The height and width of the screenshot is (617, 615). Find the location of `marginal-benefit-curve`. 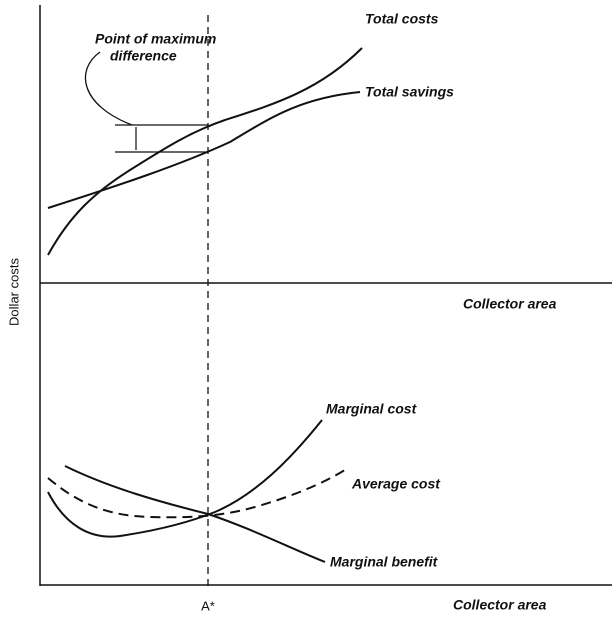

marginal-benefit-curve is located at coordinates (195, 514).